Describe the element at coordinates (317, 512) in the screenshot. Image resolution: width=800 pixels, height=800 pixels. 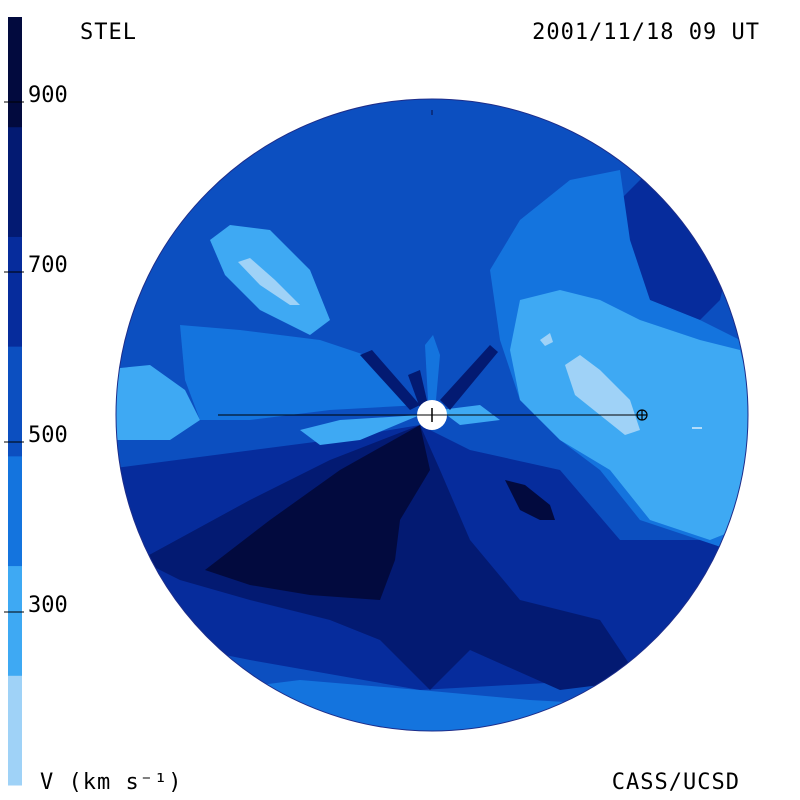
I see `contour-lower-darkest` at that location.